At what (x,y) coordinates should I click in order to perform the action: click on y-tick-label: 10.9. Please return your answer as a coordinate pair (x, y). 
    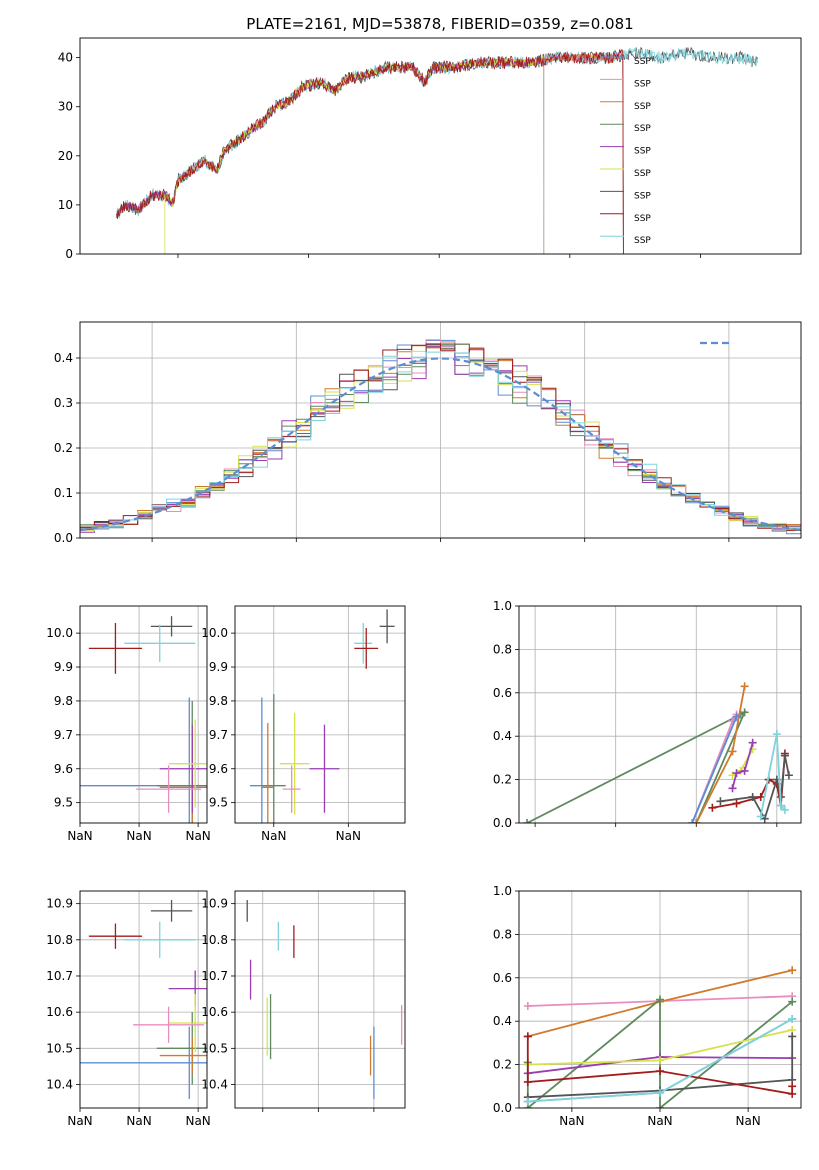
    Looking at the image, I should click on (59, 904).